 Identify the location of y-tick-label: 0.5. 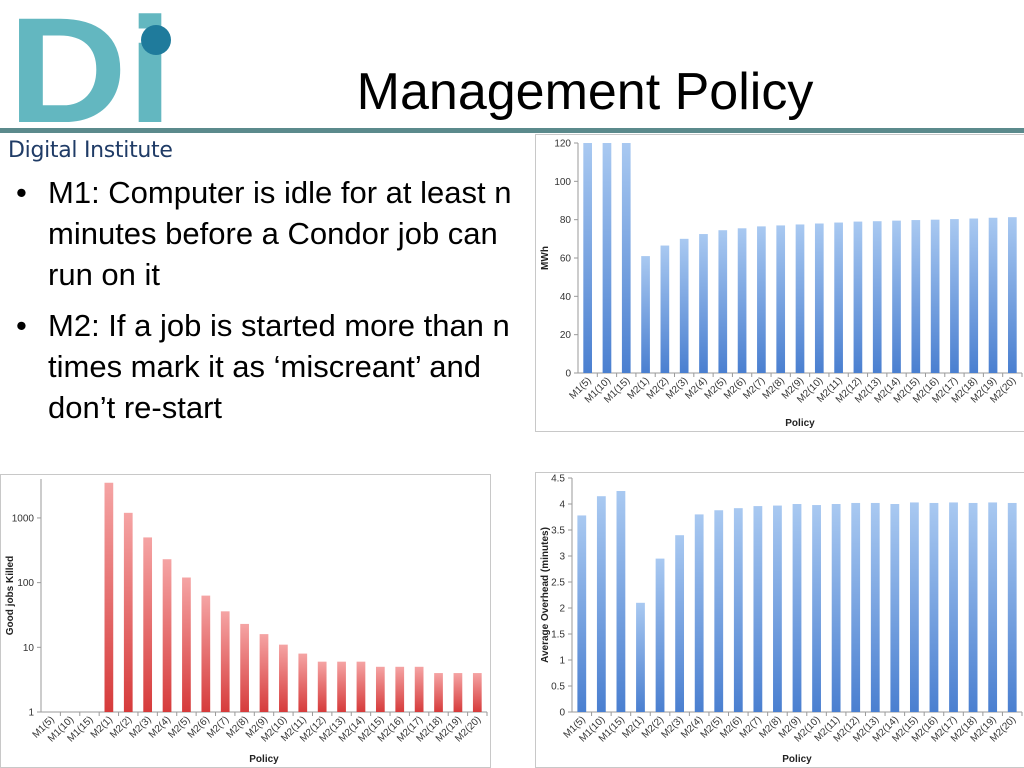
(558, 687).